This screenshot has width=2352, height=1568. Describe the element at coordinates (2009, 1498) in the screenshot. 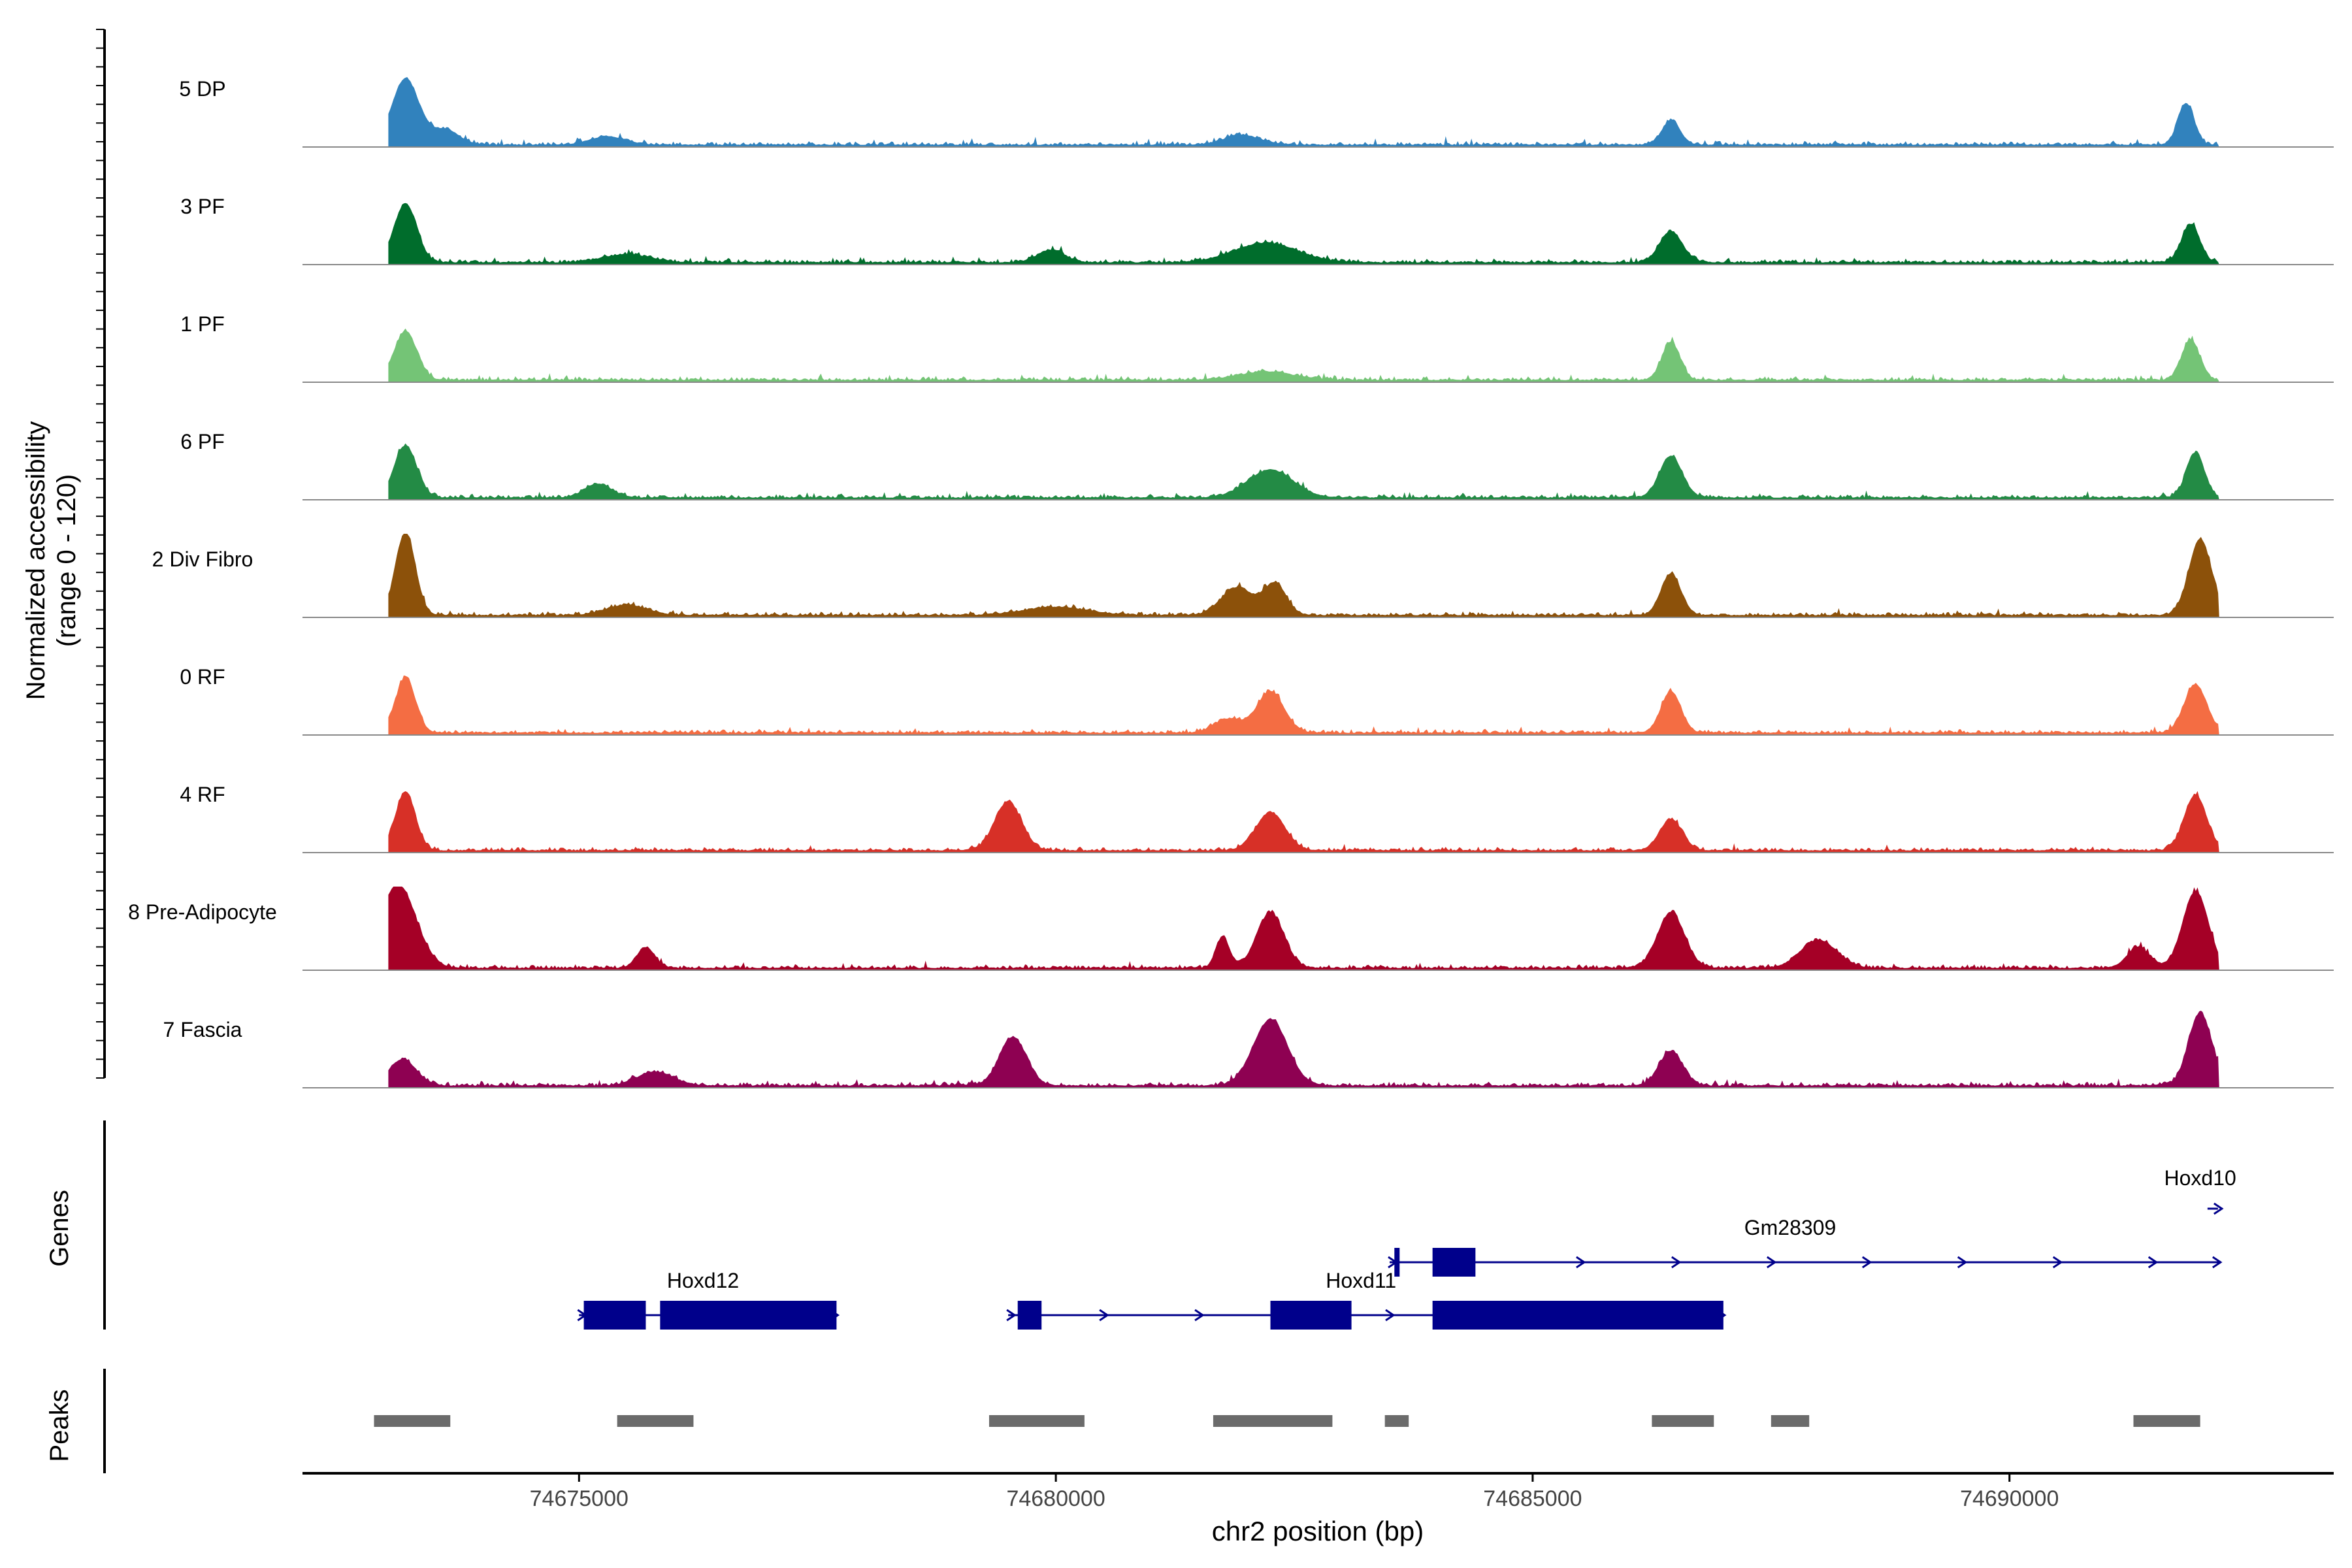

I see `x-tick-label: 74690000` at that location.